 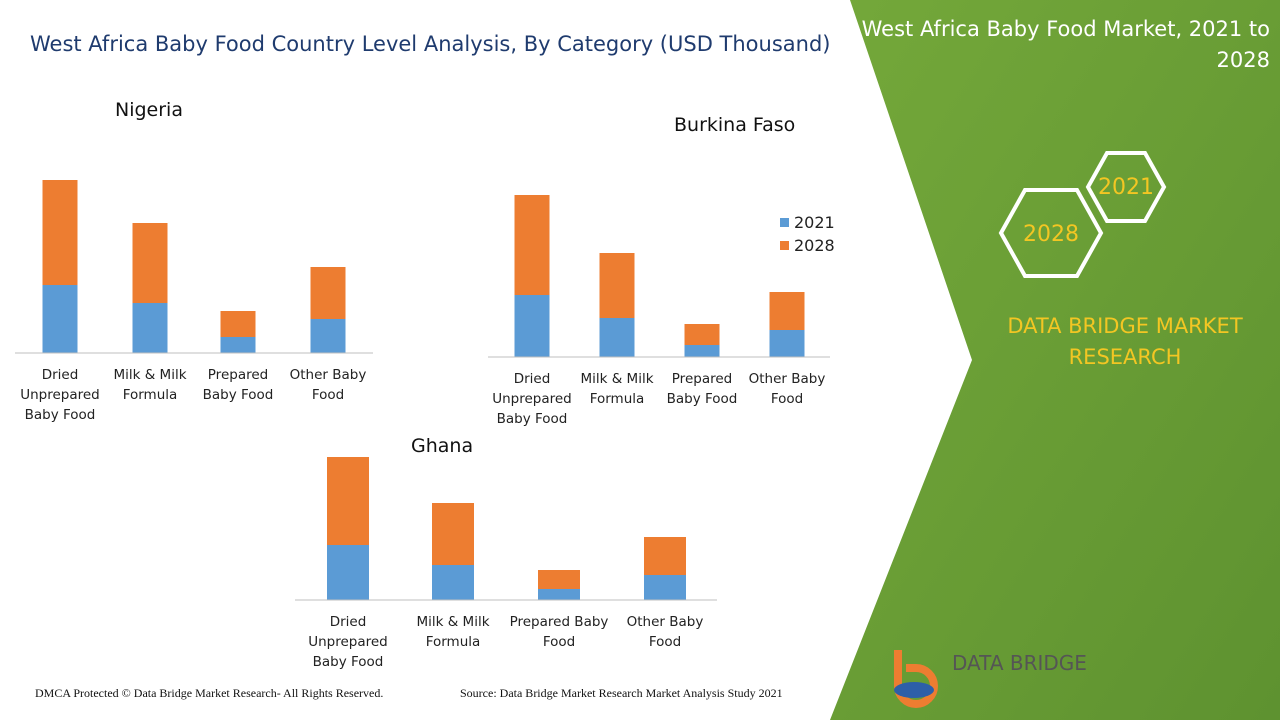 What do you see at coordinates (814, 222) in the screenshot?
I see `legend-label: 2021` at bounding box center [814, 222].